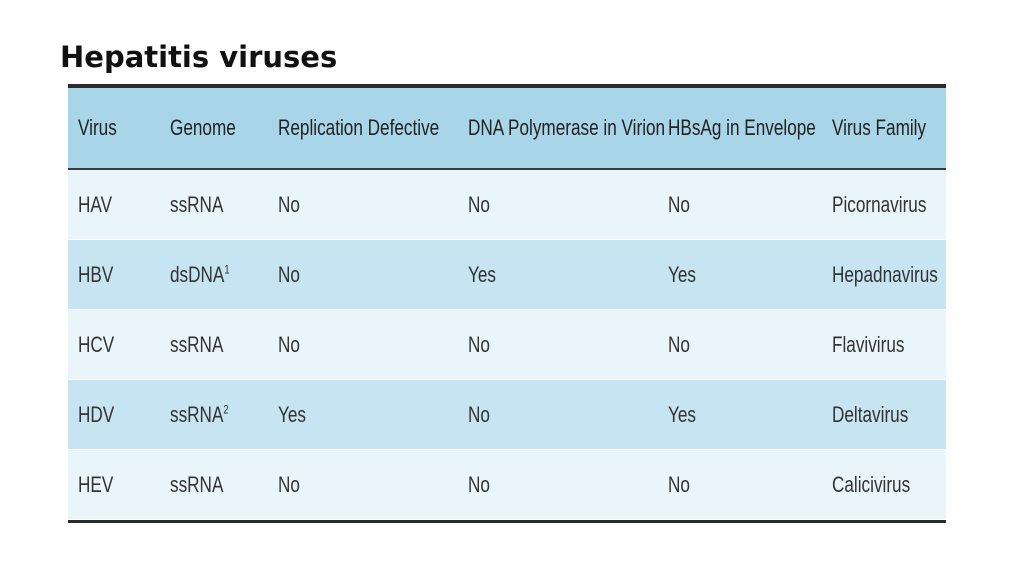 This screenshot has height=575, width=1024. What do you see at coordinates (203, 127) in the screenshot?
I see `header-cell: Genome` at bounding box center [203, 127].